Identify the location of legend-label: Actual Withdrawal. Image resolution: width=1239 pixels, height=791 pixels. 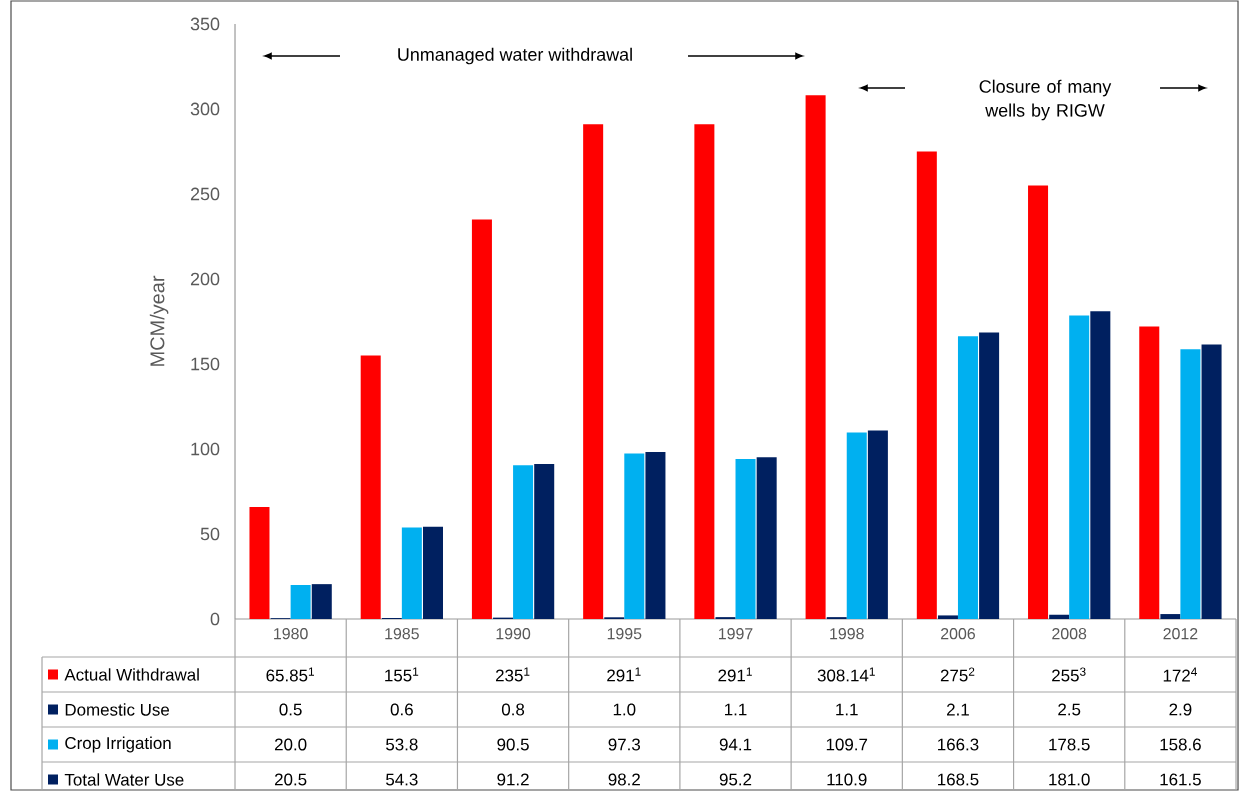
(131, 674).